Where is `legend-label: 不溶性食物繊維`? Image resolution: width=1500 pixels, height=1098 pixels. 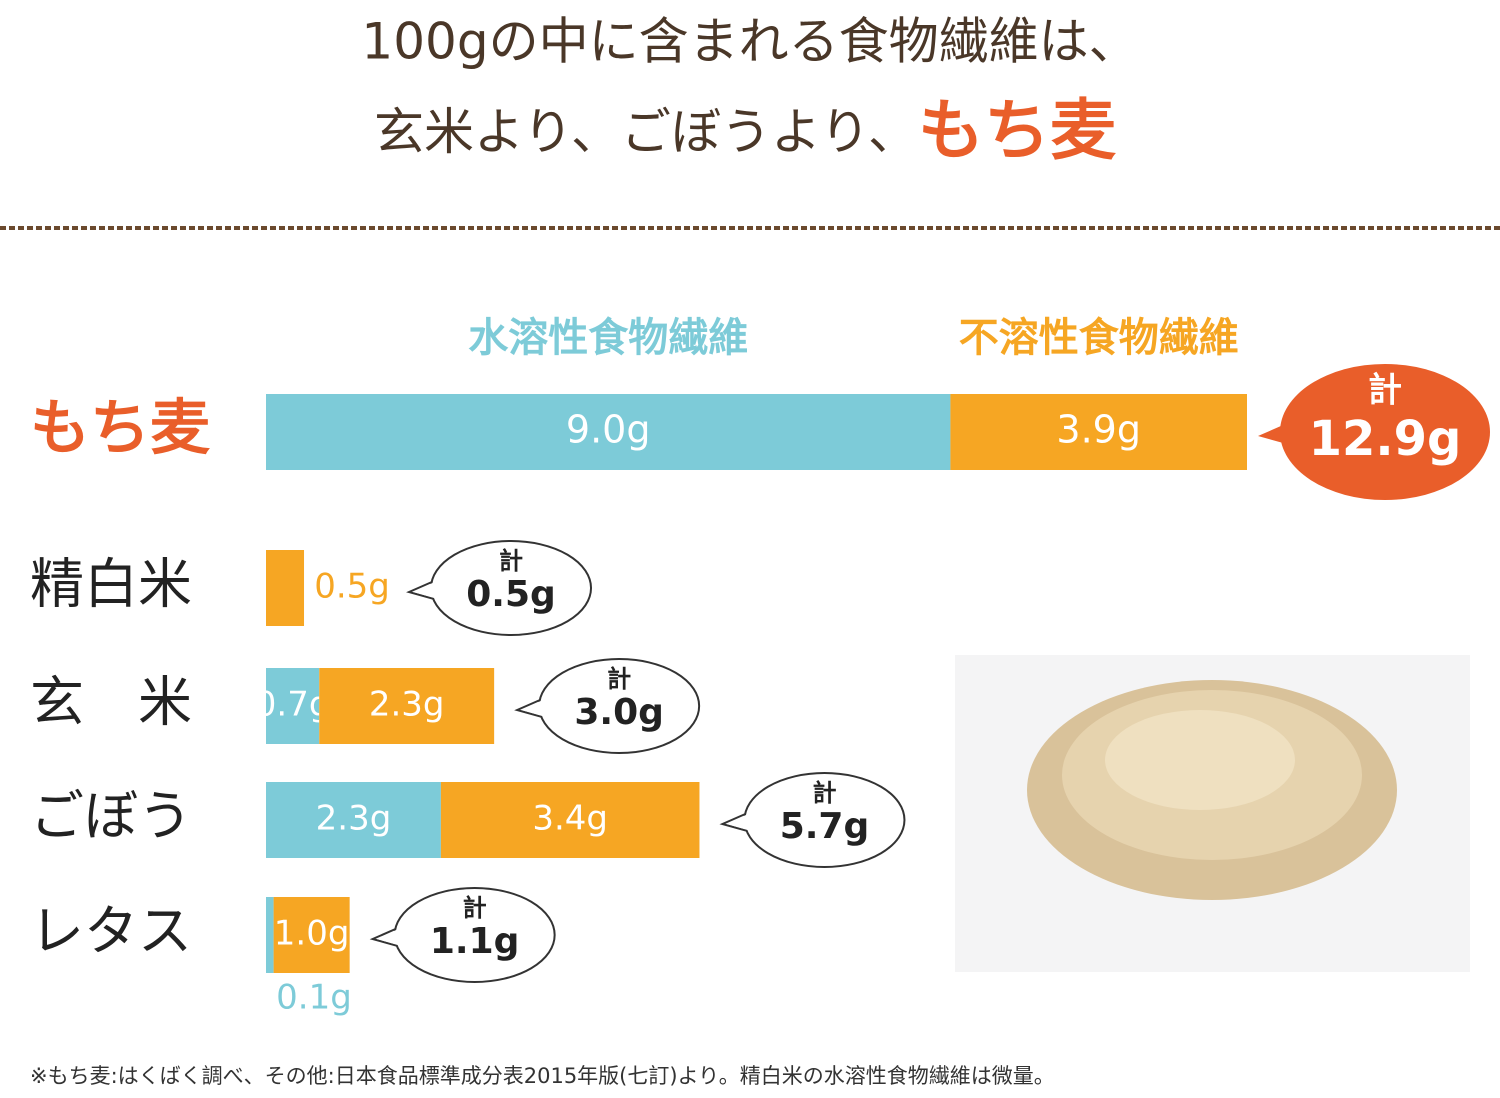
legend-label: 不溶性食物繊維 is located at coordinates (1099, 338).